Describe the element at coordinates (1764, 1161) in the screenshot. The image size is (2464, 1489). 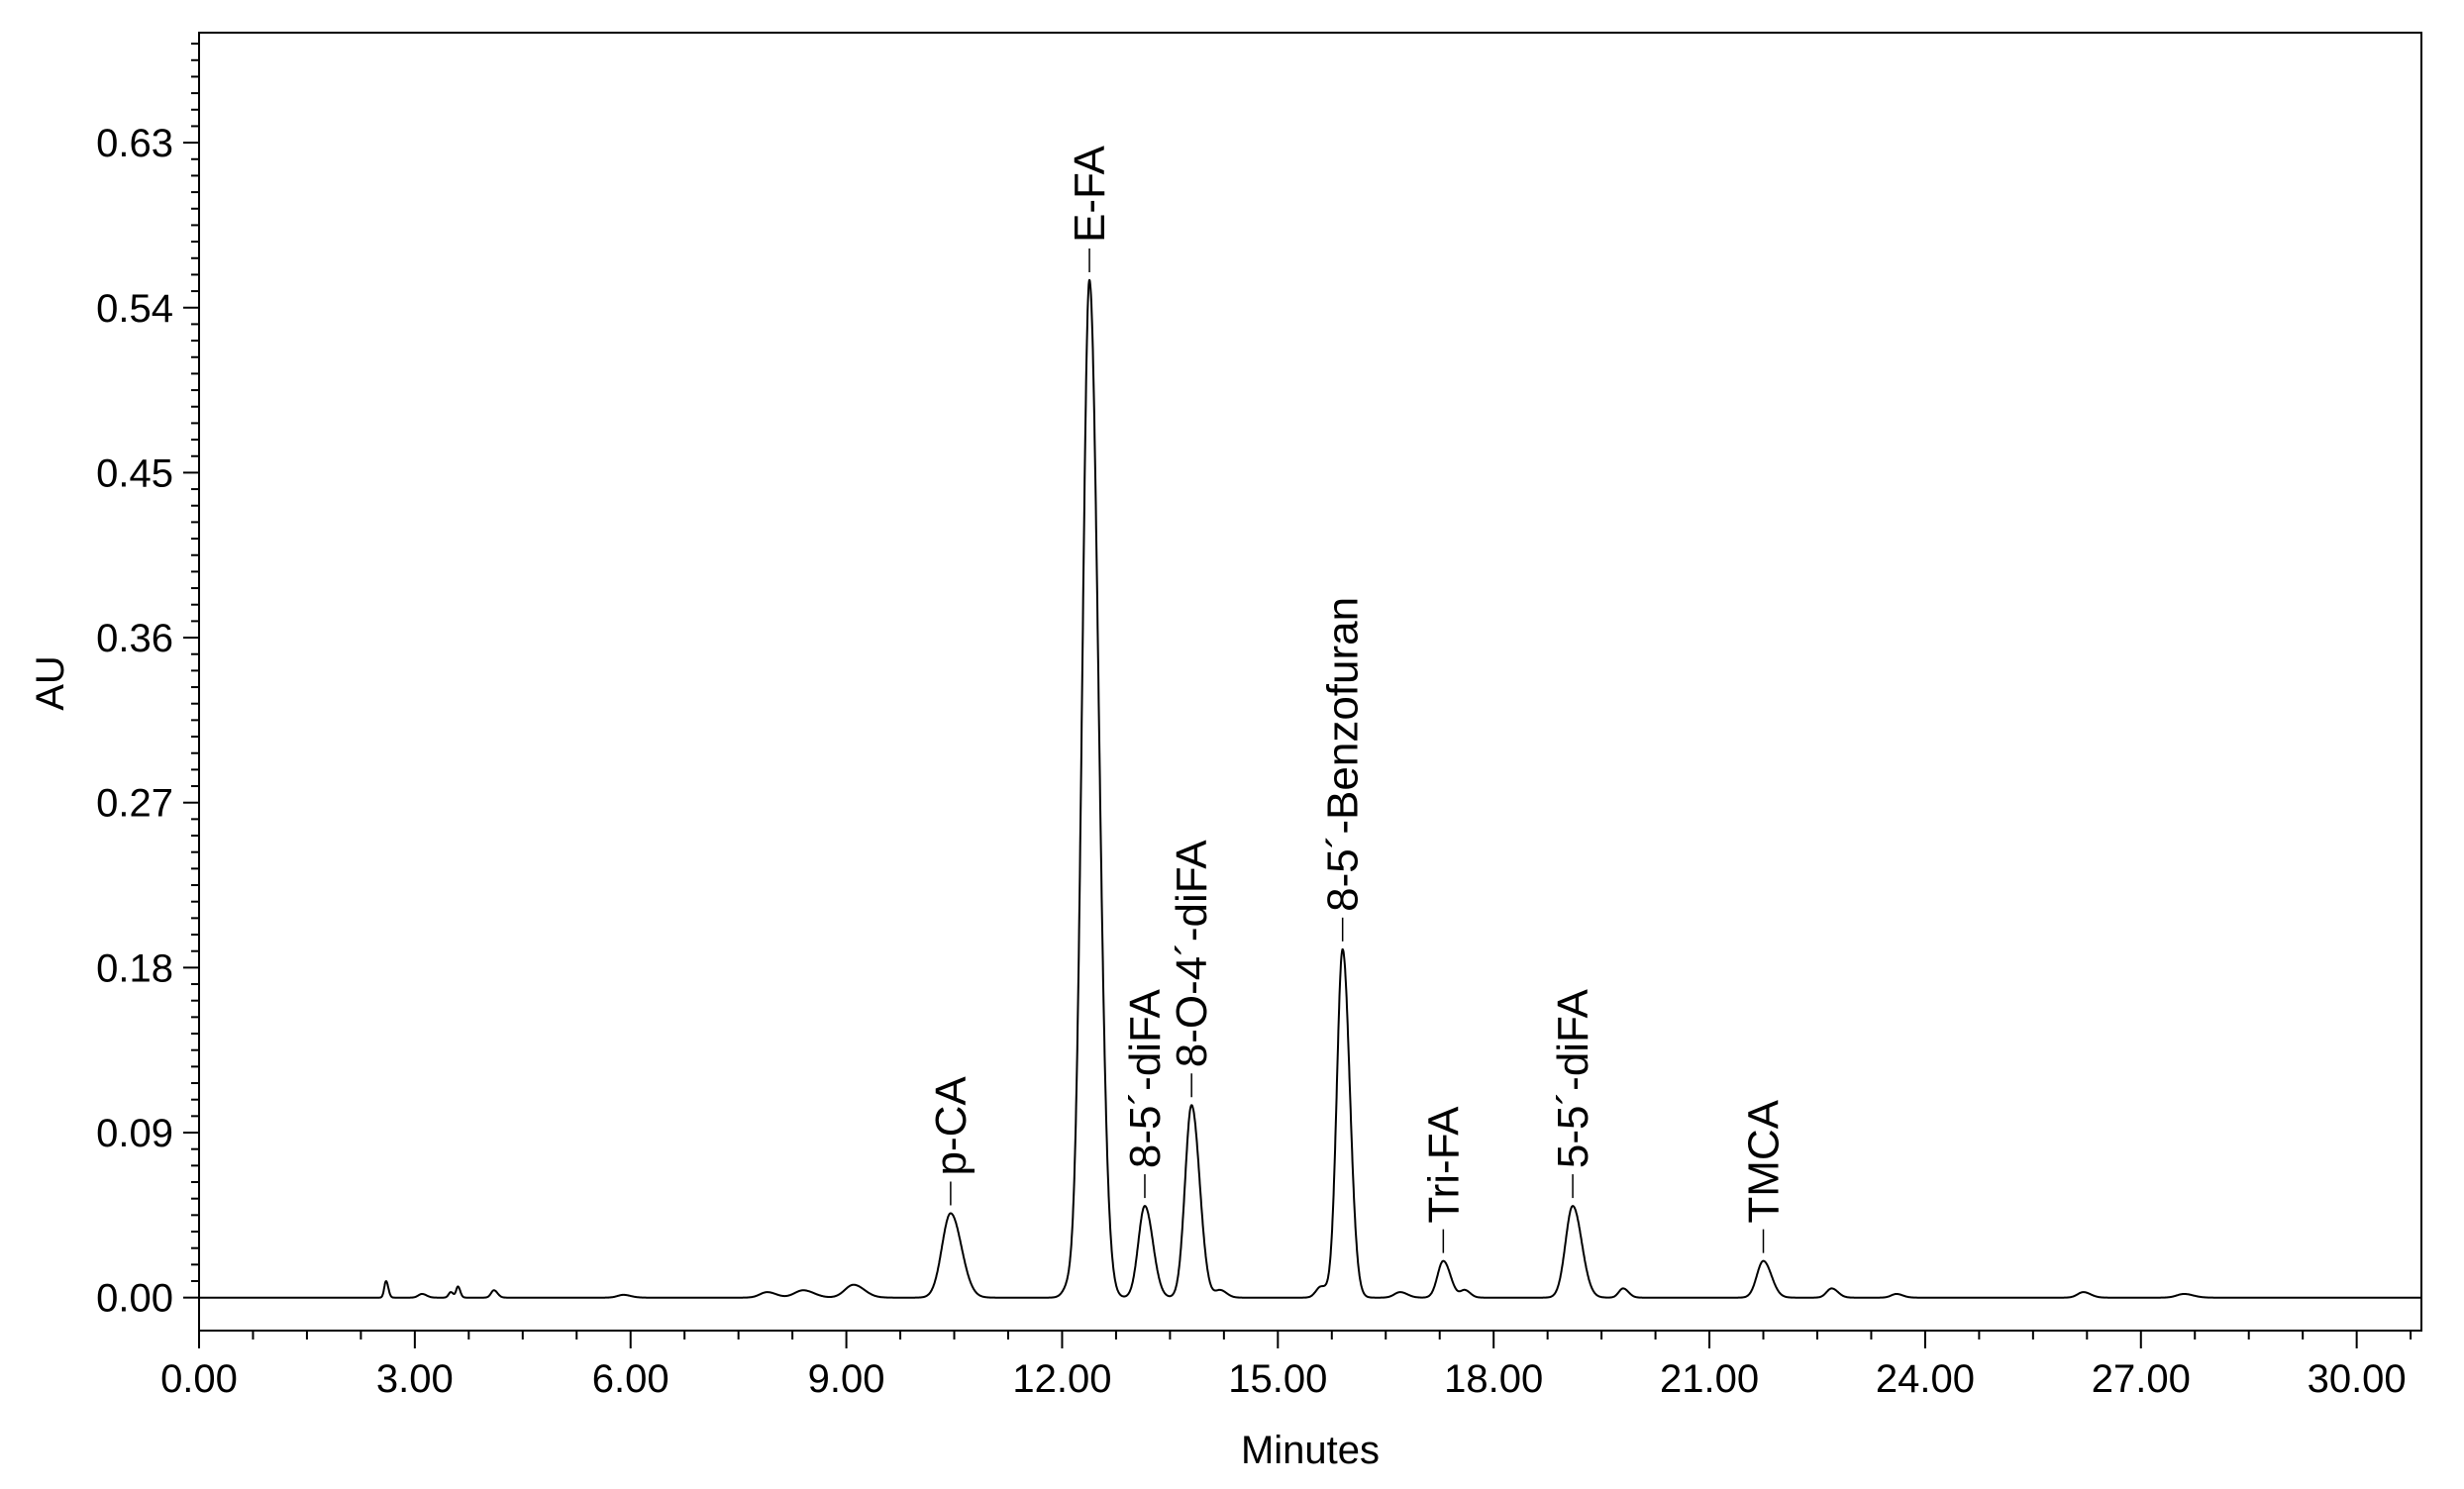
I see `peak-label: TMCA` at that location.